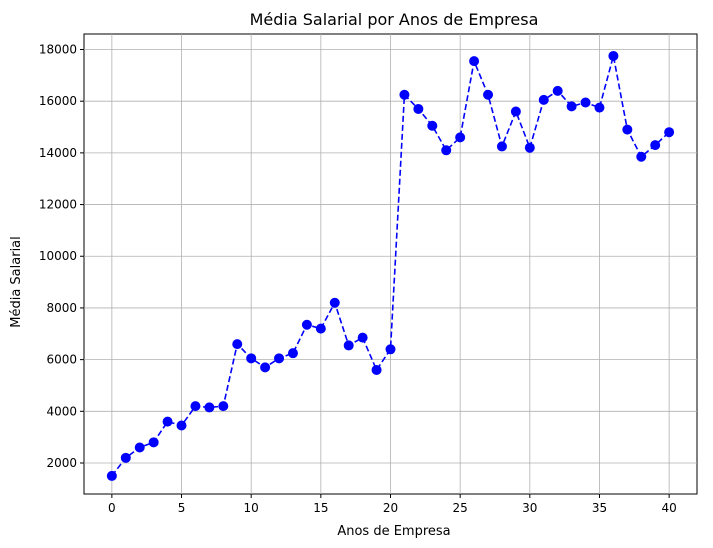  I want to click on y-tick-label: 6000, so click(61, 360).